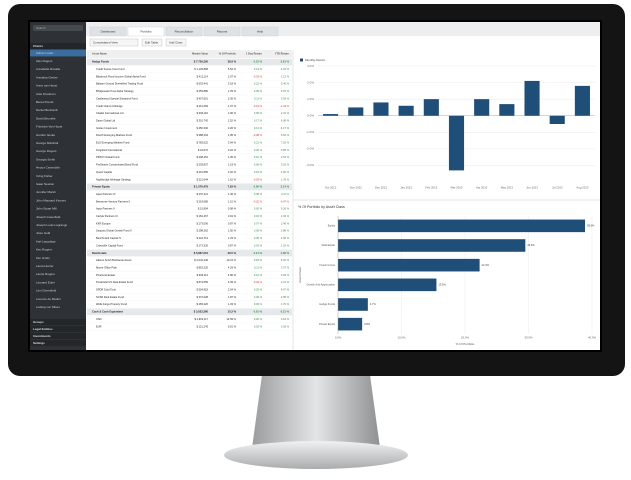 Image resolution: width=631 pixels, height=480 pixels. What do you see at coordinates (103, 223) in the screenshot?
I see `table-cell: KKR Europe` at bounding box center [103, 223].